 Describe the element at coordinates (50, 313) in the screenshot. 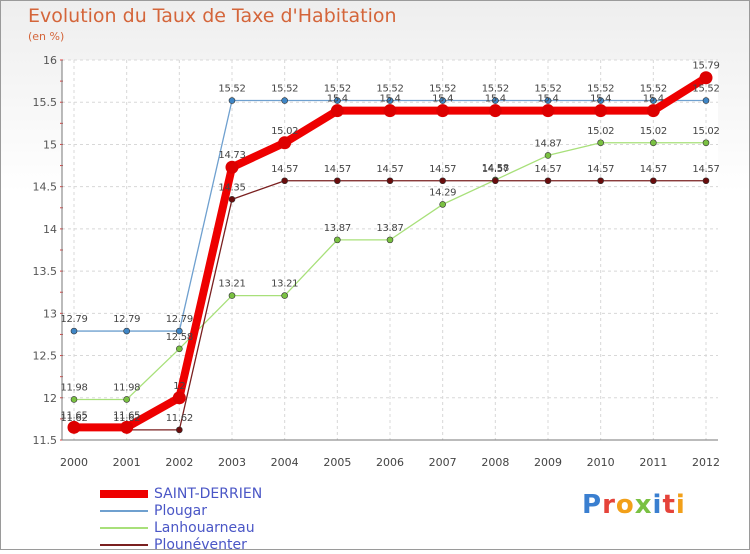

I see `y-tick-label: 13` at that location.